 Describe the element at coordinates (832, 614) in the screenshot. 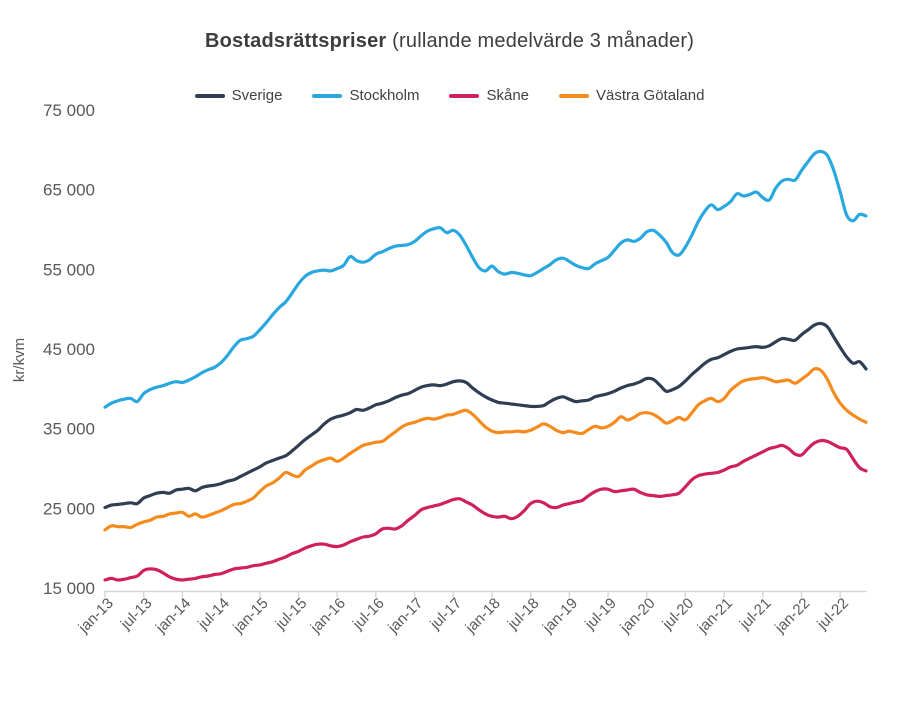

I see `x-tick-label: jul-22` at that location.